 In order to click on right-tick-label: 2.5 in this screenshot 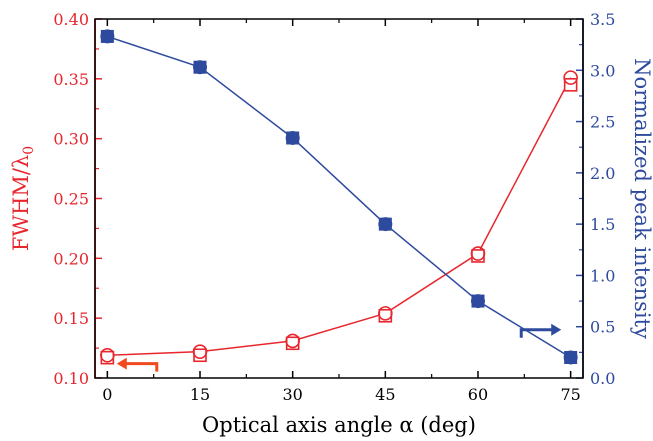, I will do `click(602, 122)`.